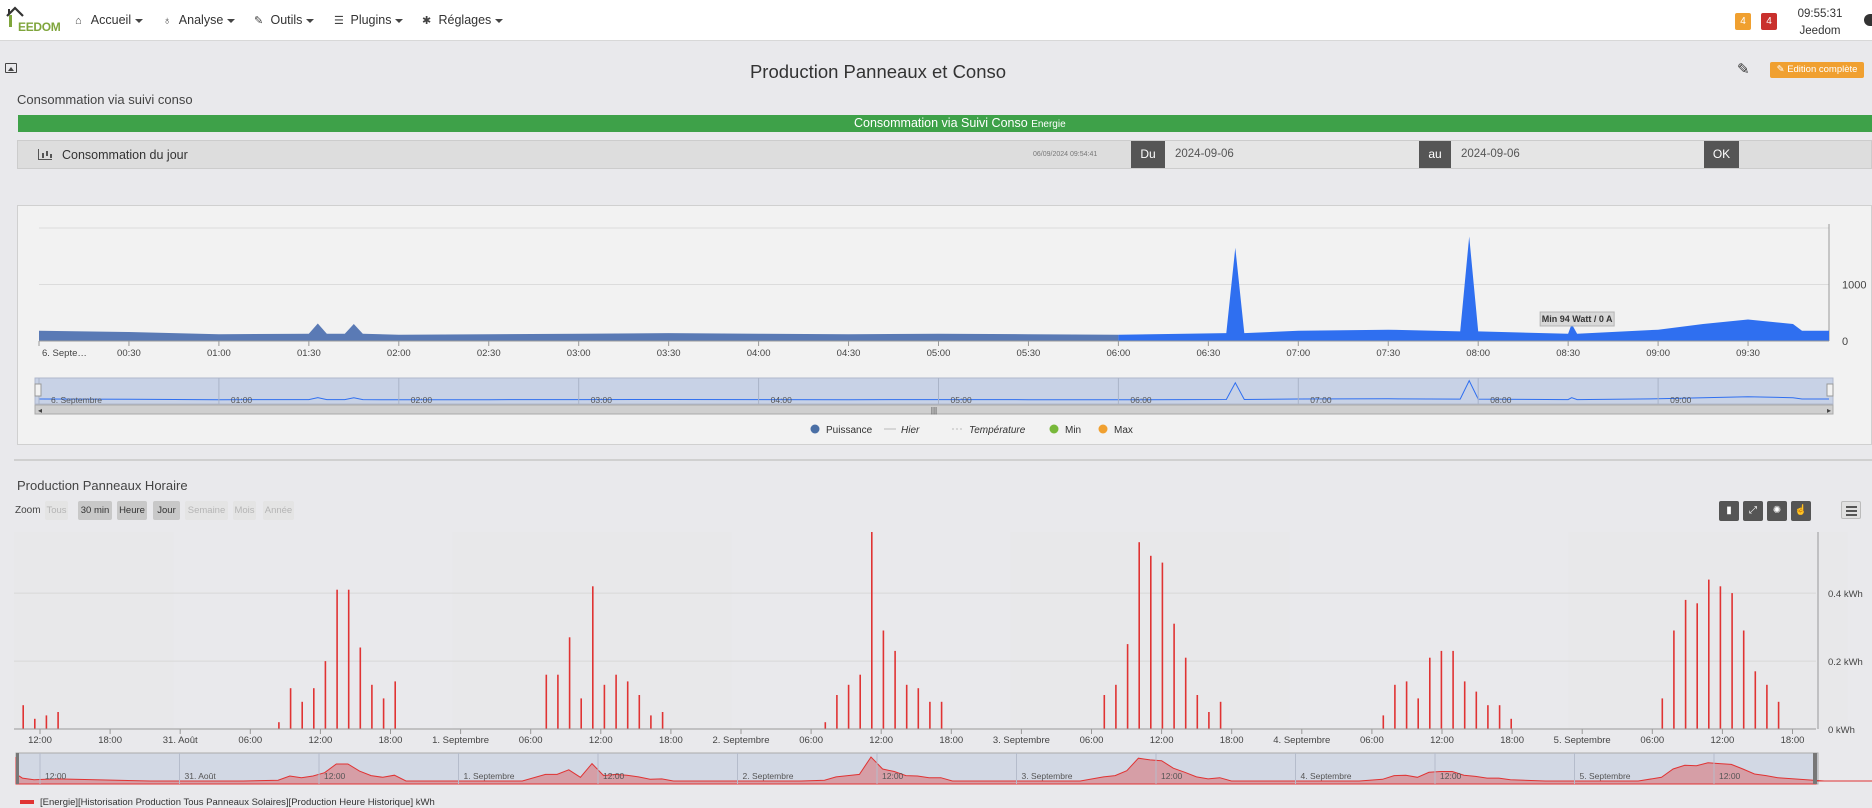 Image resolution: width=1872 pixels, height=808 pixels. I want to click on user-menu-icon, so click(1868, 20).